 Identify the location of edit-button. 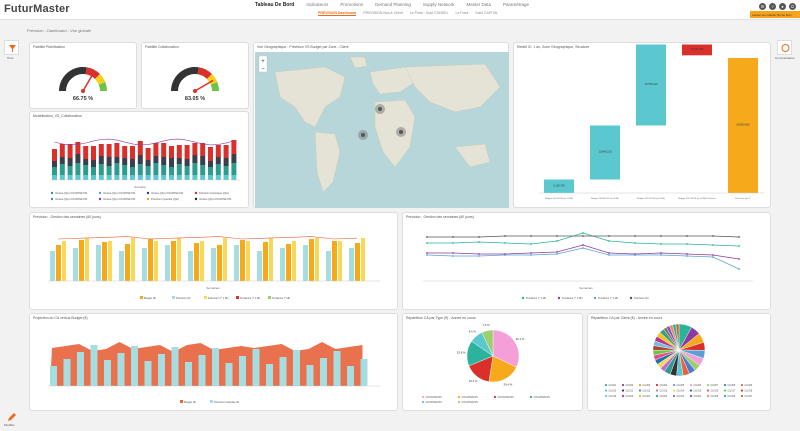
(11, 417).